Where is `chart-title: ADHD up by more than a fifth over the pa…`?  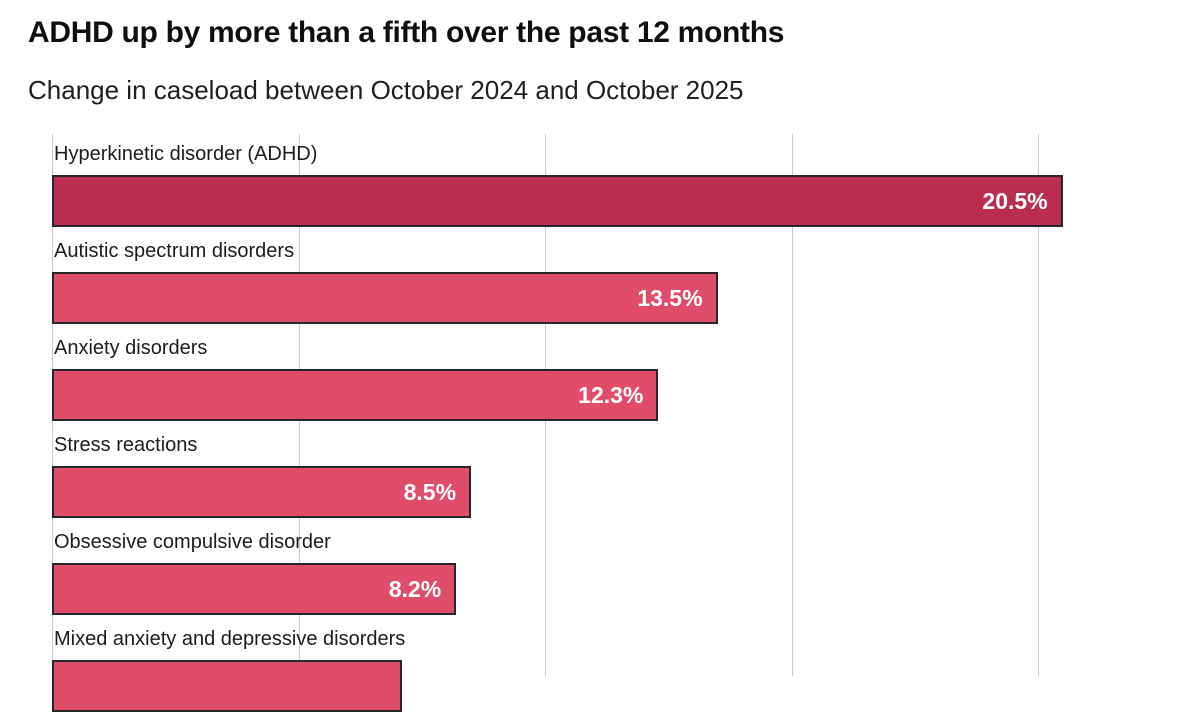
chart-title: ADHD up by more than a fifth over the pa… is located at coordinates (406, 32).